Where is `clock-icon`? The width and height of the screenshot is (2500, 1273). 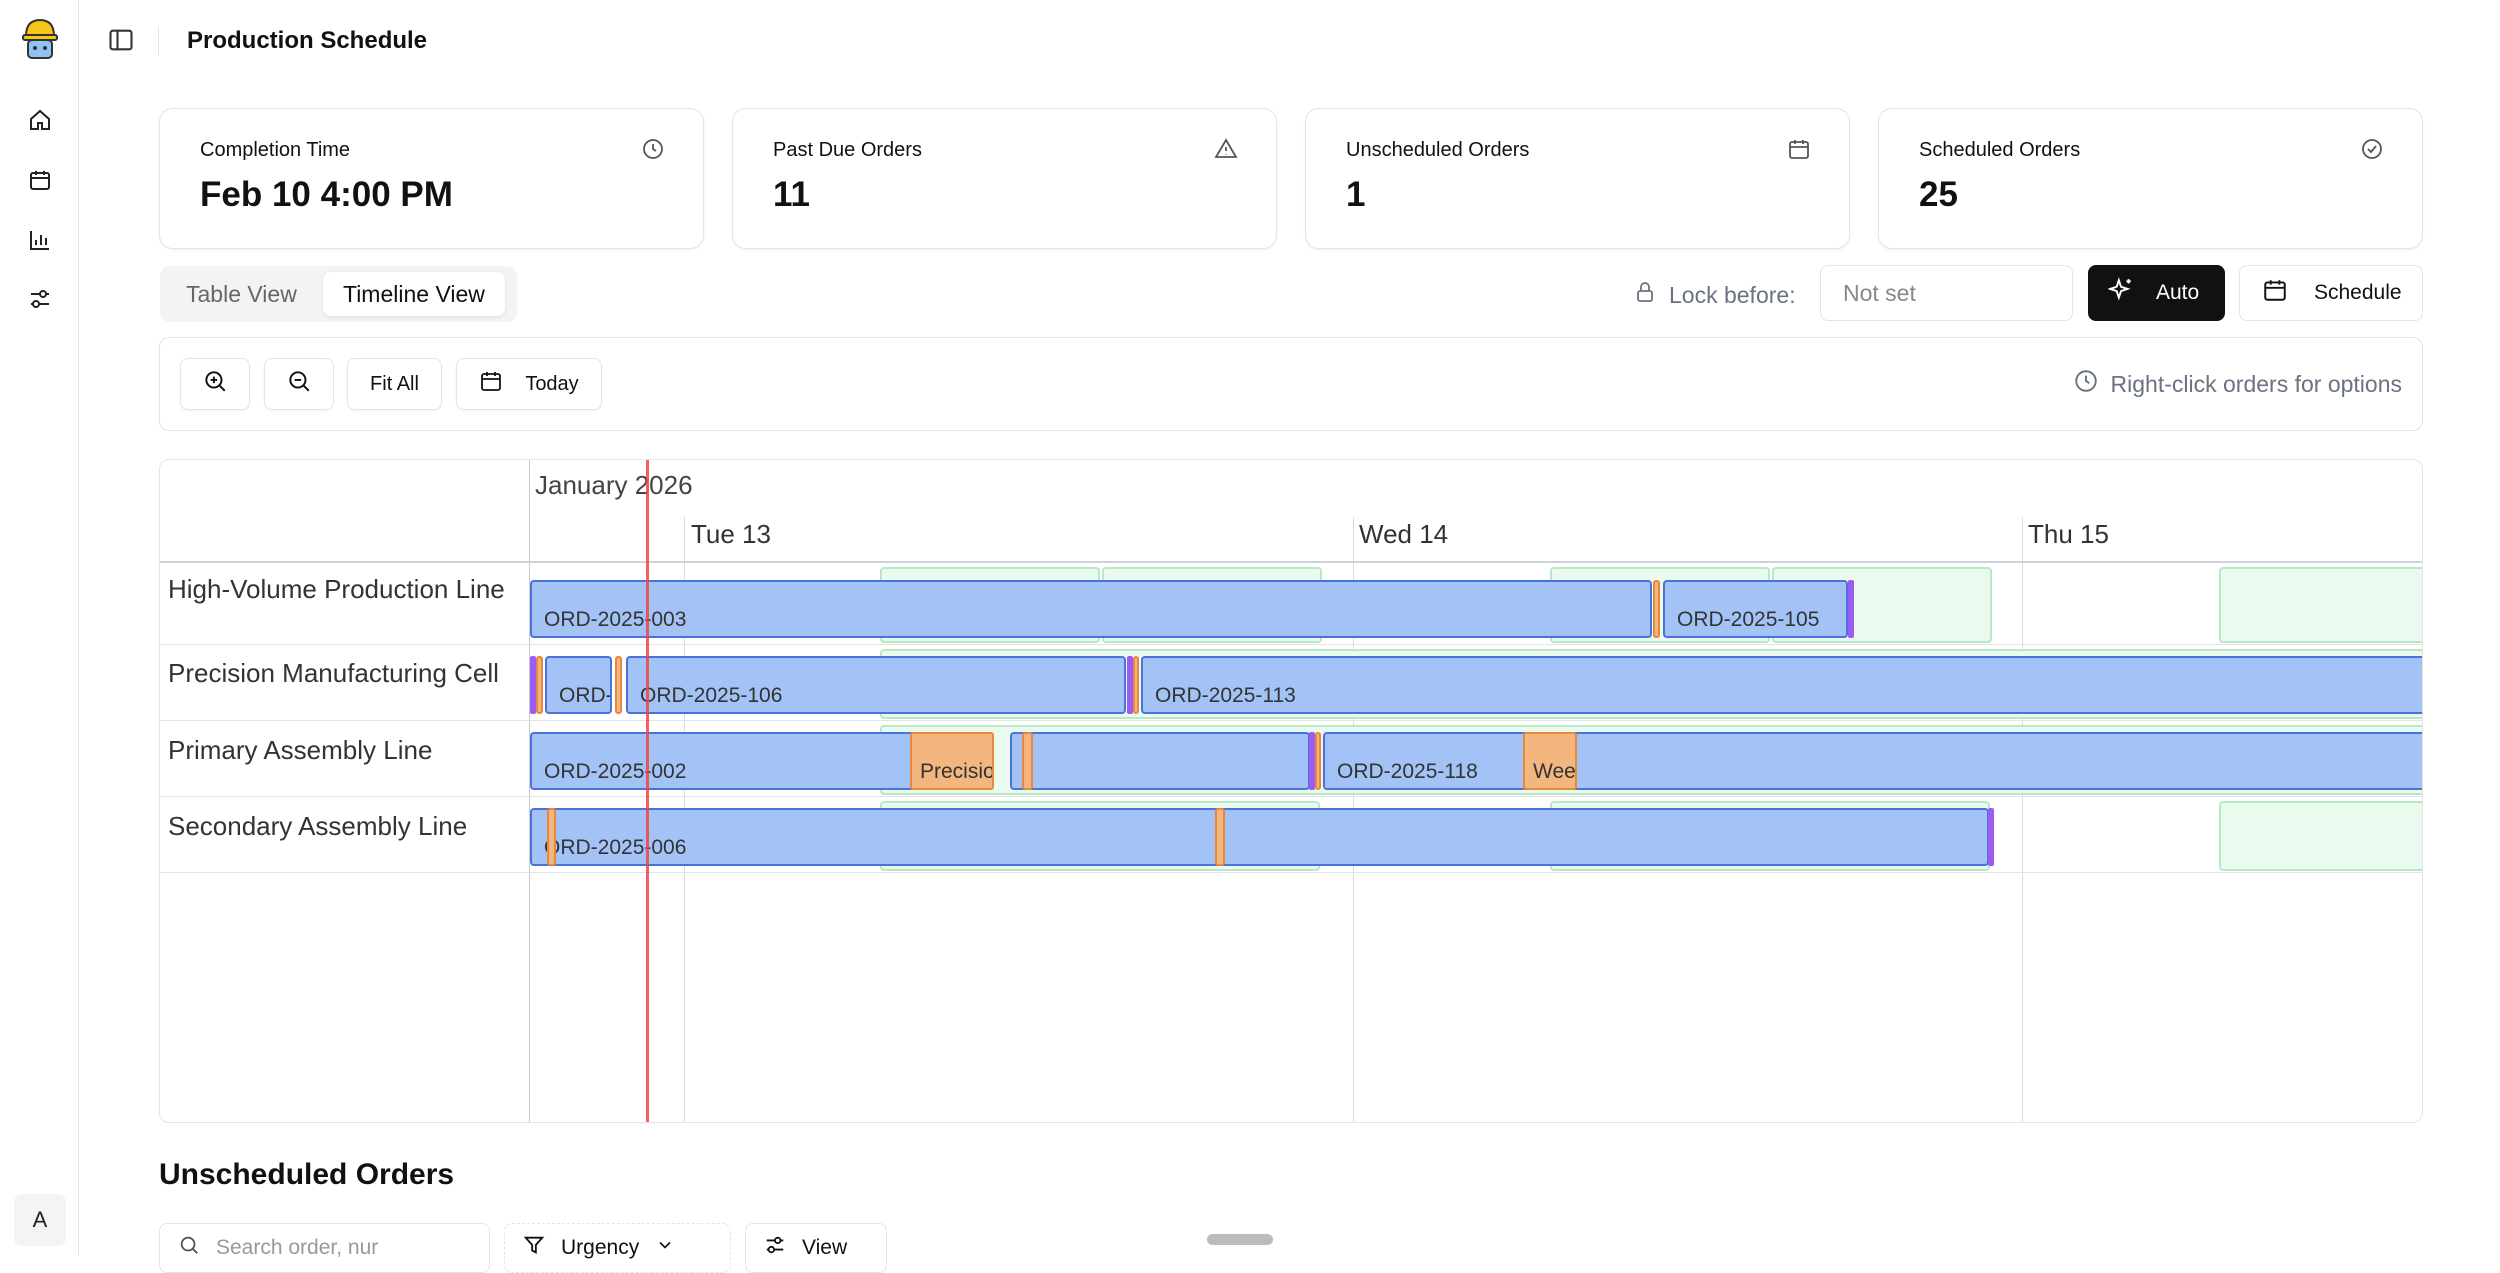 clock-icon is located at coordinates (653, 149).